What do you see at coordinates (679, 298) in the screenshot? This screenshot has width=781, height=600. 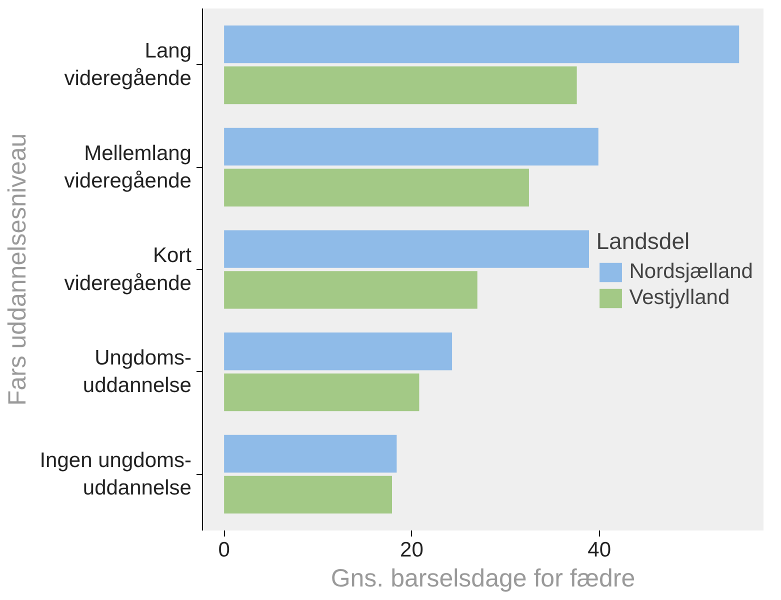 I see `legend-label: Vestjylland` at bounding box center [679, 298].